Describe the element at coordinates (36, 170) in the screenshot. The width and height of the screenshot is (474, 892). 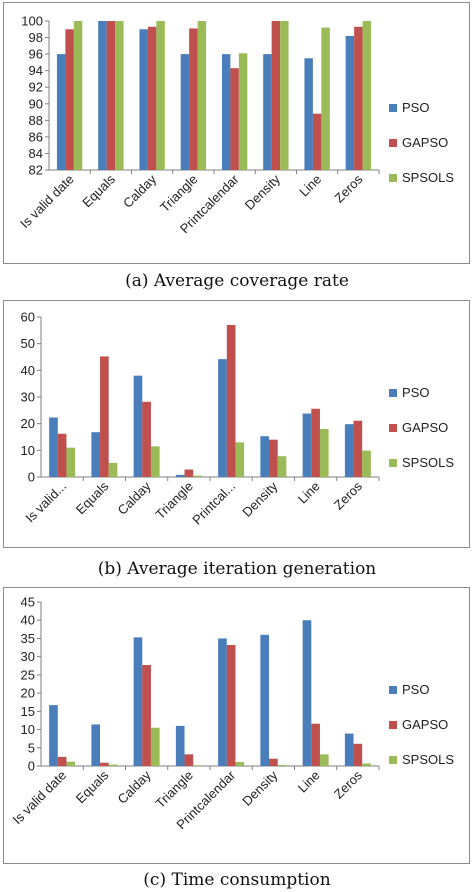
I see `coverage-y-tick-label: 82` at that location.